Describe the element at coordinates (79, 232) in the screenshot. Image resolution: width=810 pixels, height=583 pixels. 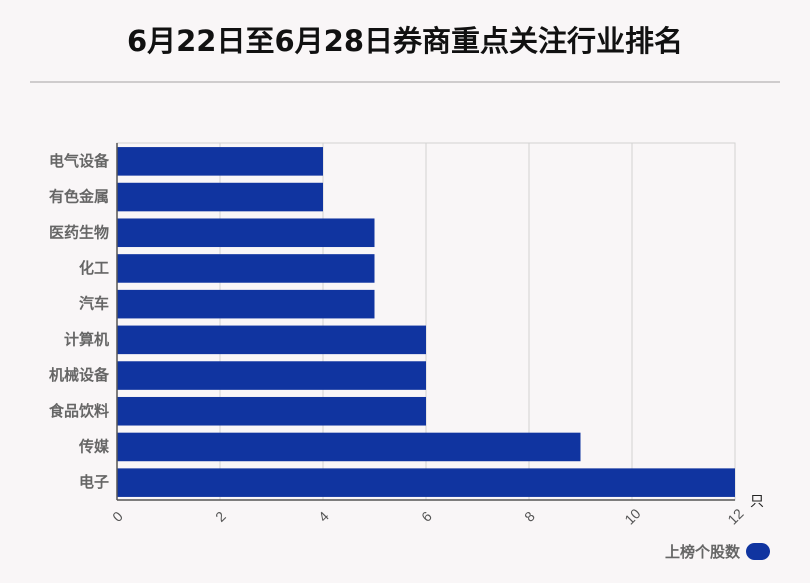
I see `y-category-label: 医药生物` at that location.